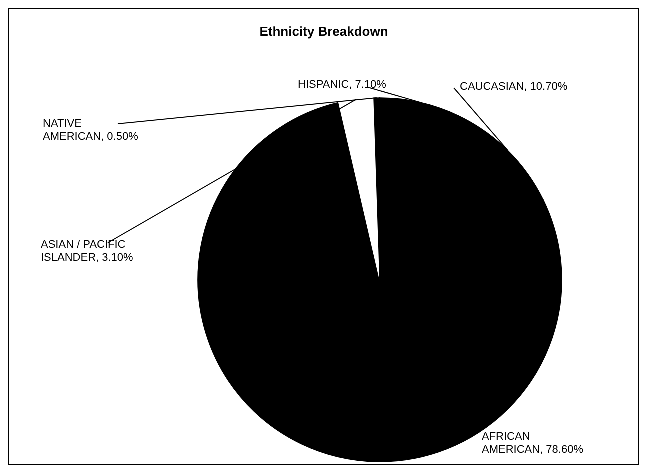 This screenshot has height=474, width=648. I want to click on slice-label: AFRICAN AMERICAN, 78.60%, so click(533, 443).